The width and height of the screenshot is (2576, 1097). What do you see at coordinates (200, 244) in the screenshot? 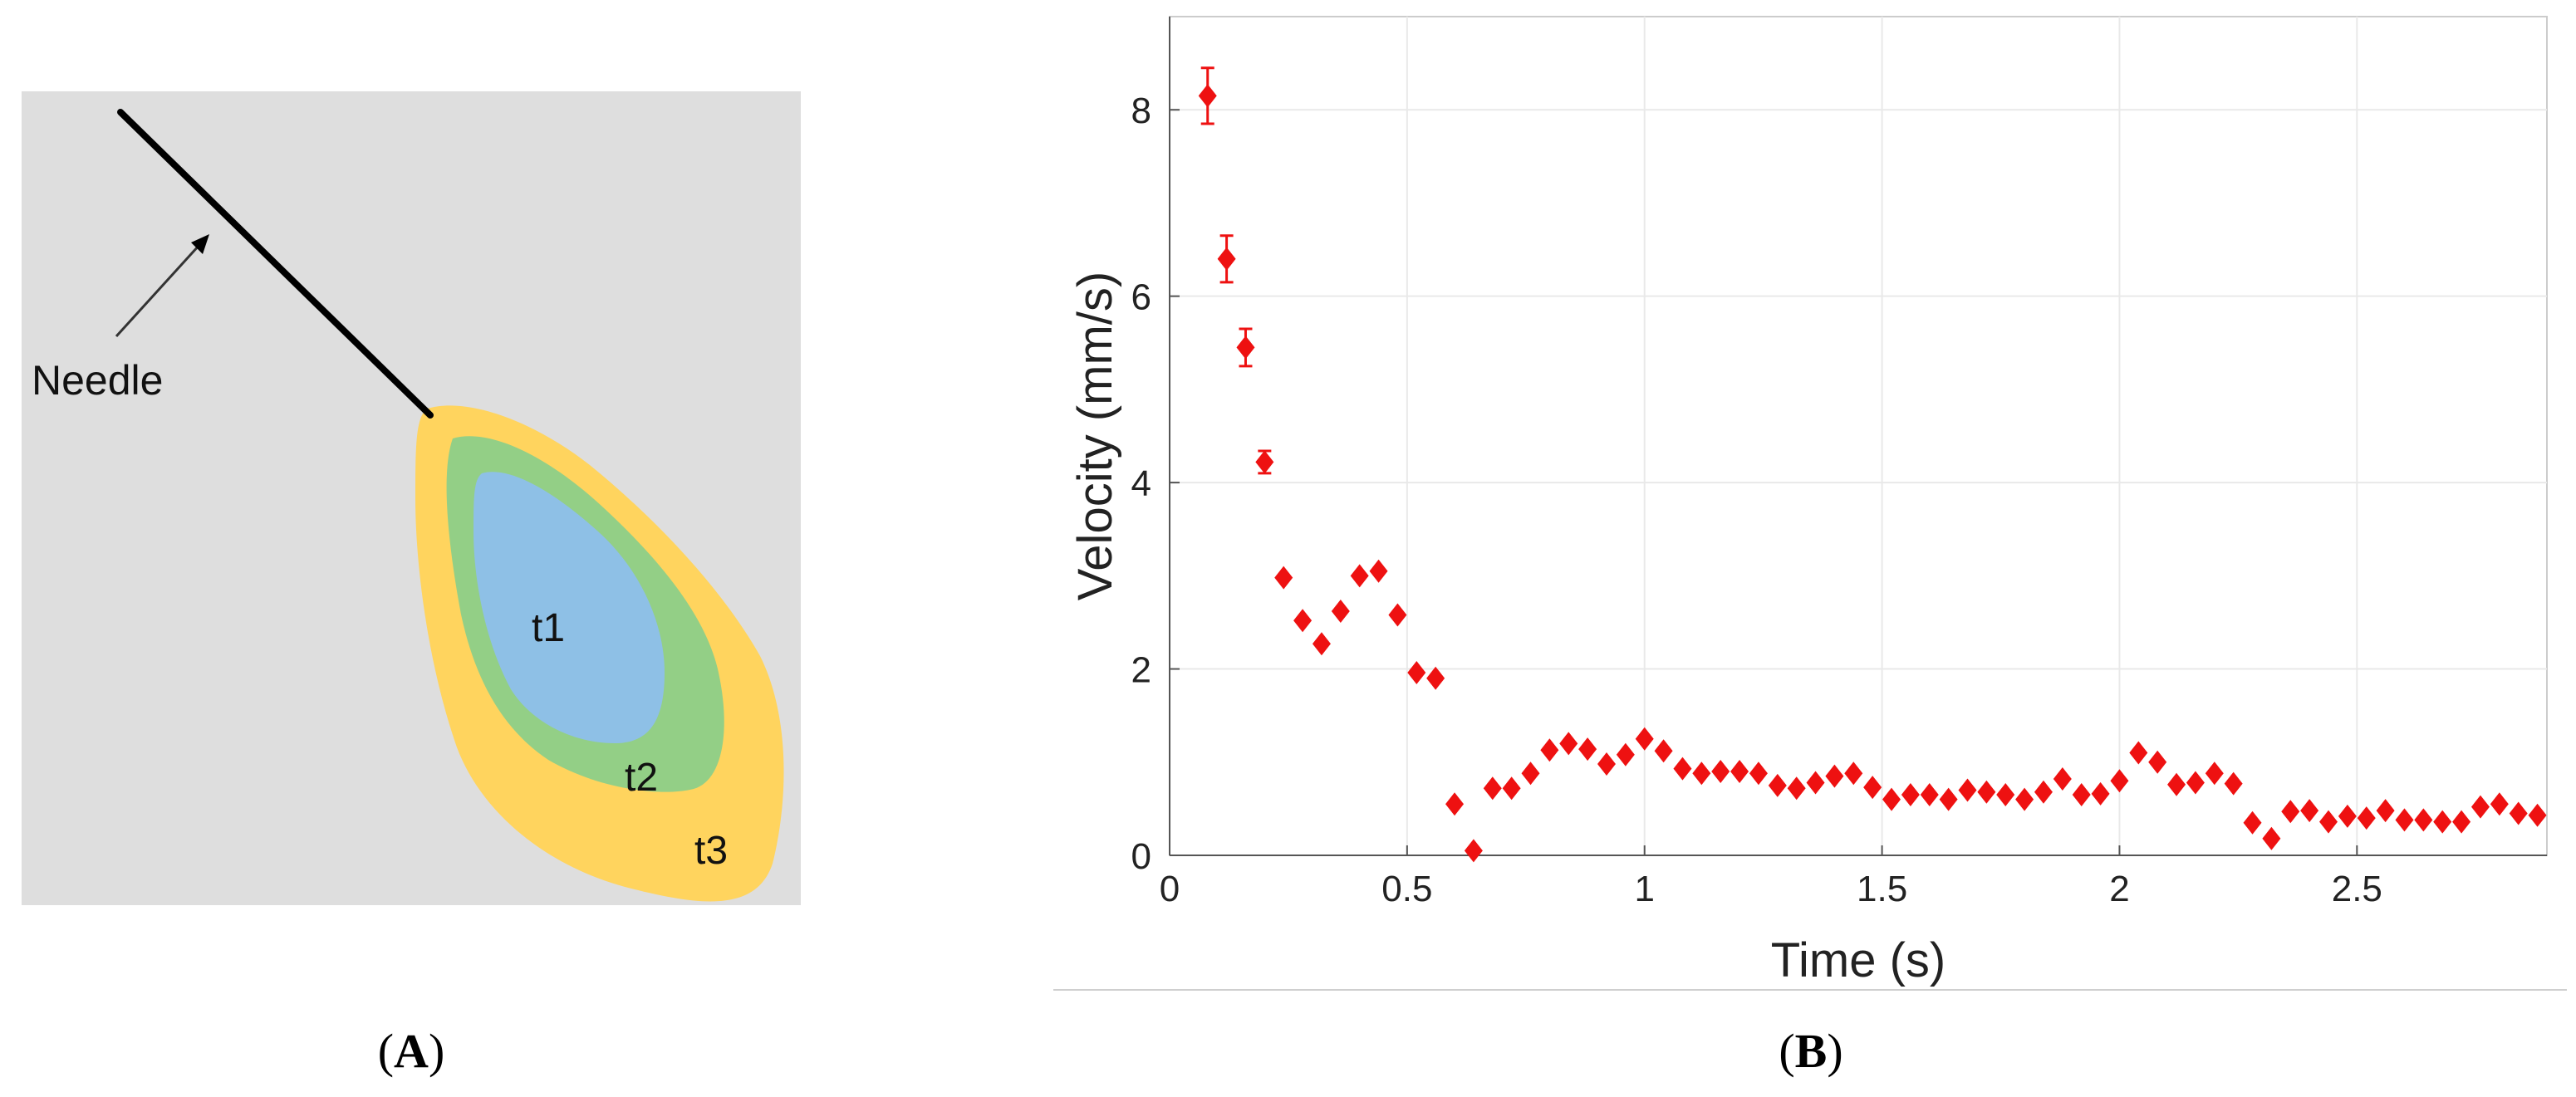
I see `needle-arrow-head` at bounding box center [200, 244].